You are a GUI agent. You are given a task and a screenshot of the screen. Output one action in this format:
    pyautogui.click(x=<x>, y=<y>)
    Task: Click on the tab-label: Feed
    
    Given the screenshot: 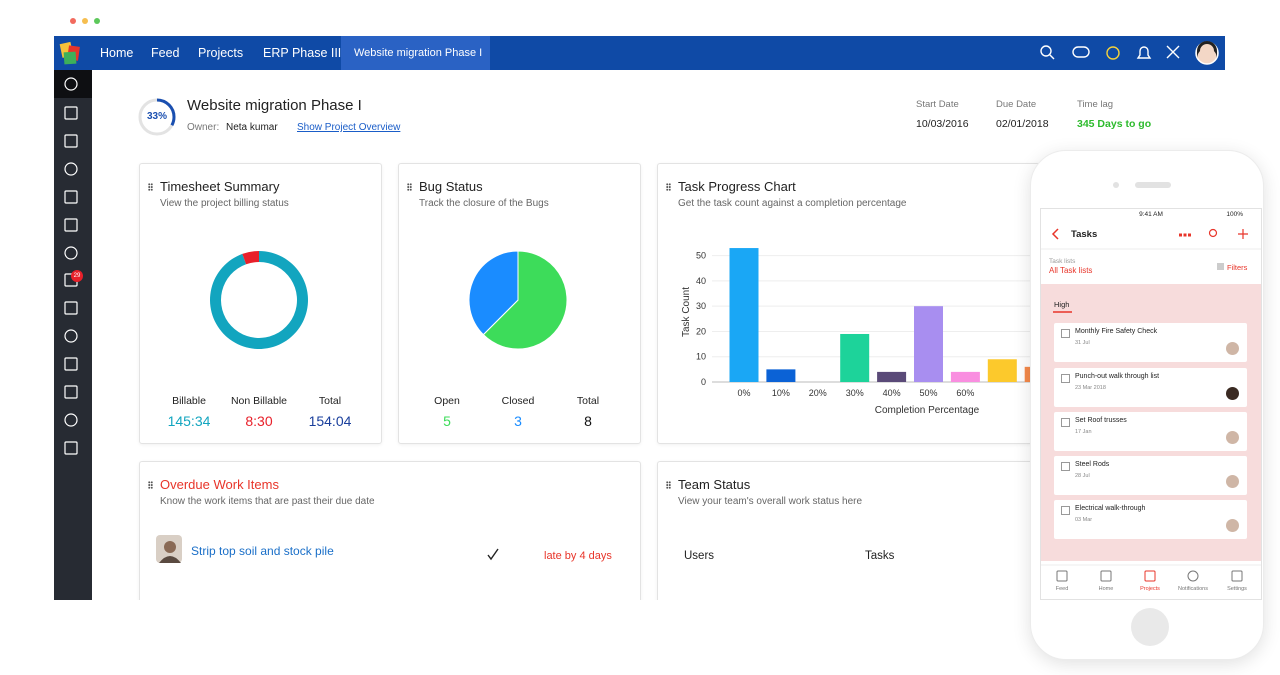 What is the action you would take?
    pyautogui.click(x=1062, y=589)
    